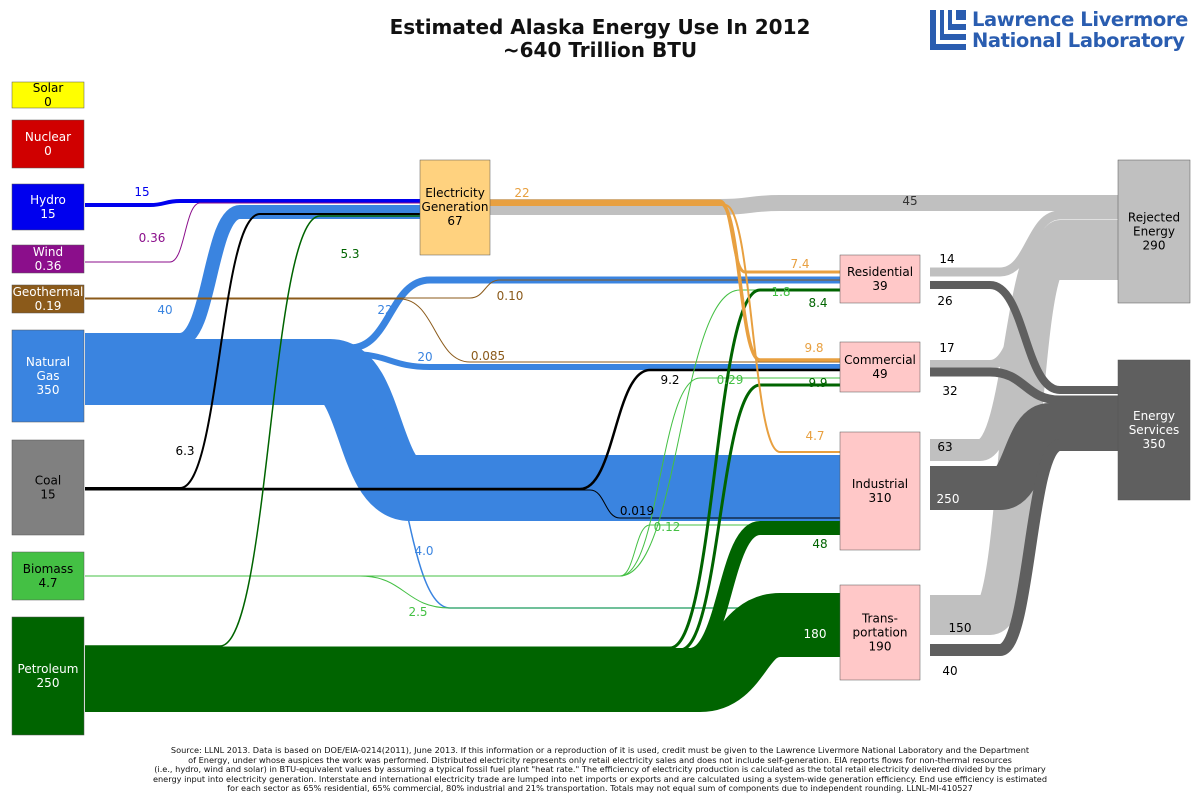  Describe the element at coordinates (948, 30) in the screenshot. I see `llnl-logo-mark-icon` at that location.